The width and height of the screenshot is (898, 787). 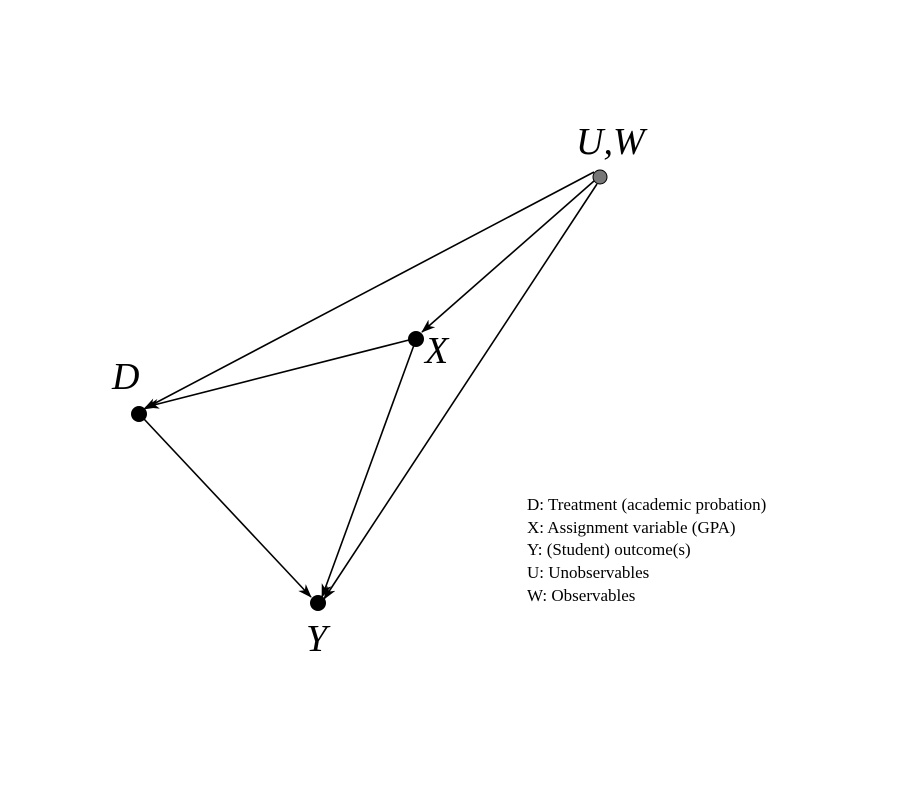 I want to click on legend-item-x: X: Assignment variable (GPA), so click(x=631, y=527).